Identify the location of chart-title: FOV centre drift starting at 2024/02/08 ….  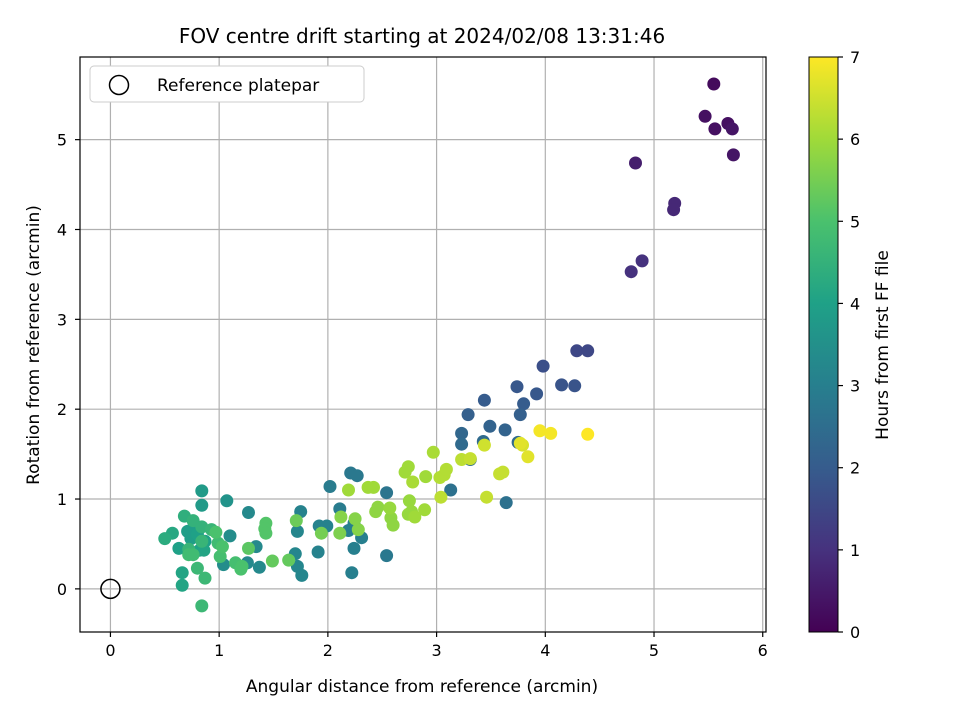
(422, 36).